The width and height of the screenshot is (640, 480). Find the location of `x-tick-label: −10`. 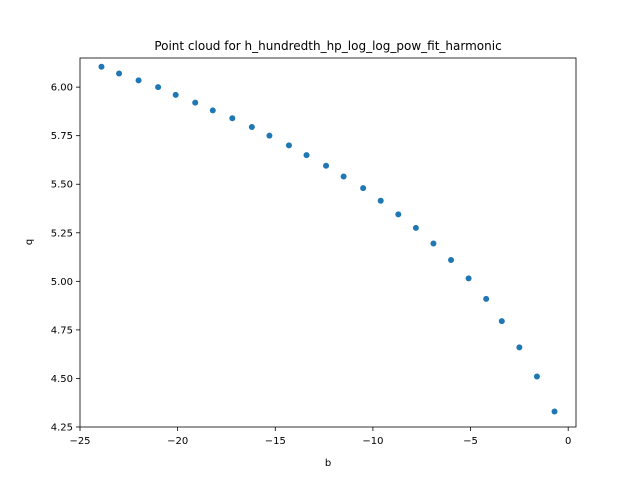

x-tick-label: −10 is located at coordinates (372, 441).